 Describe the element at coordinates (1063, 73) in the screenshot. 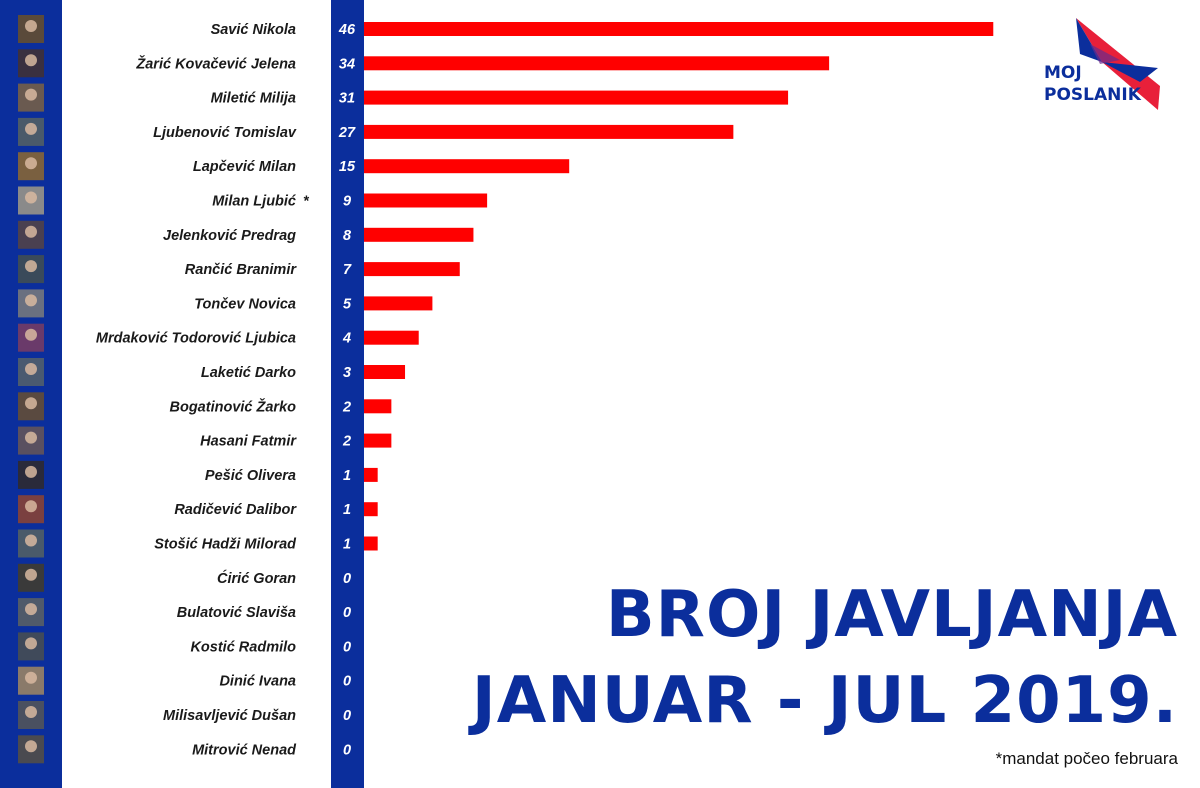

I see `logo-text-line1: MOJ` at that location.